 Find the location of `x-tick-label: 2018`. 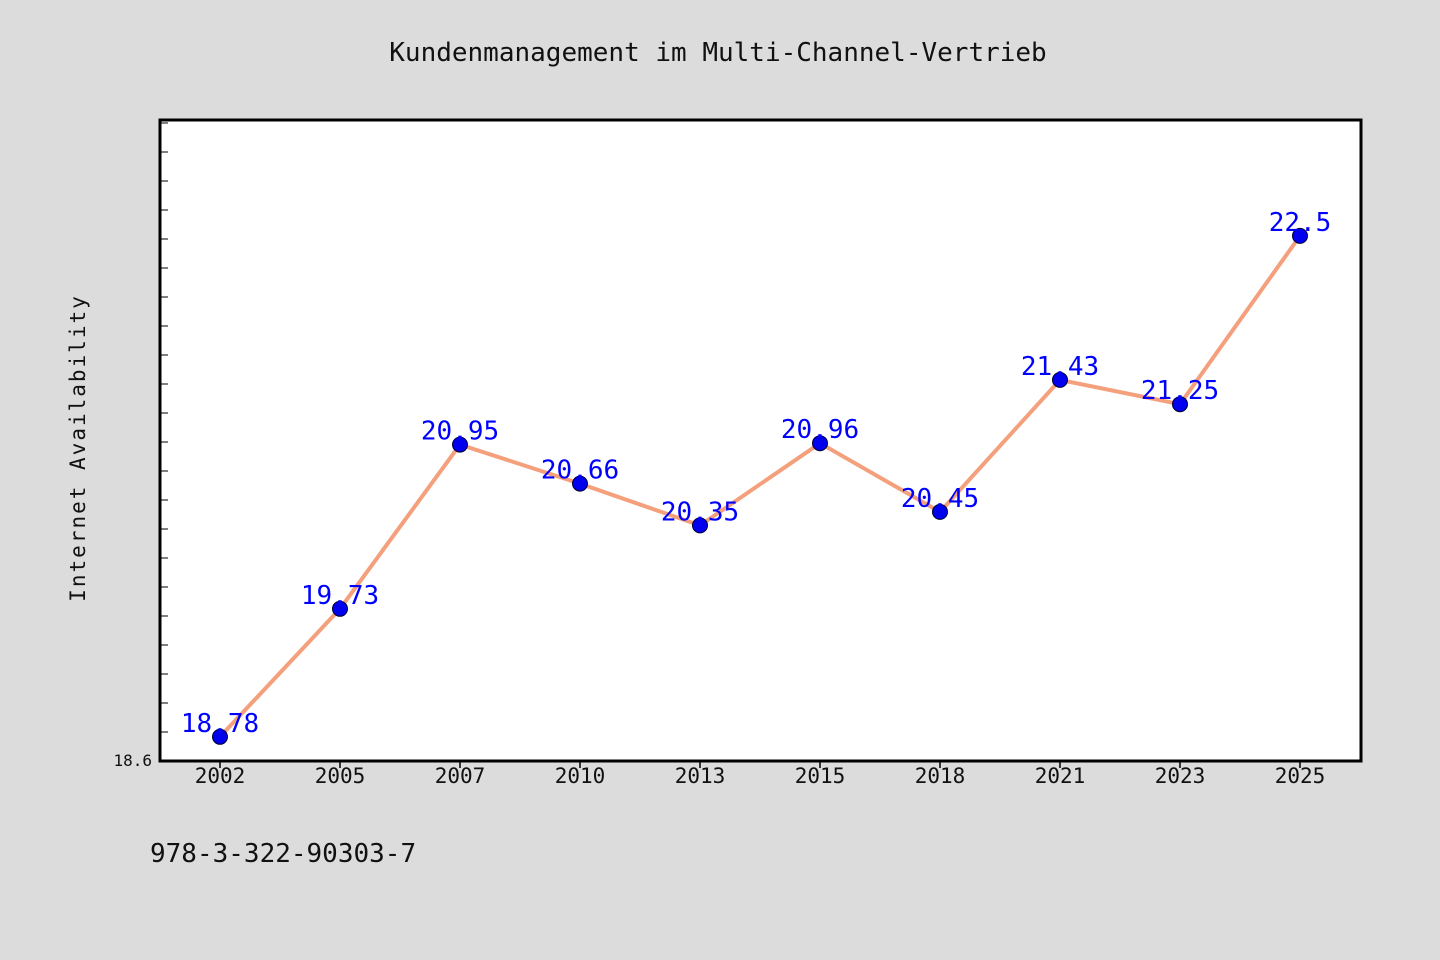

x-tick-label: 2018 is located at coordinates (940, 776).